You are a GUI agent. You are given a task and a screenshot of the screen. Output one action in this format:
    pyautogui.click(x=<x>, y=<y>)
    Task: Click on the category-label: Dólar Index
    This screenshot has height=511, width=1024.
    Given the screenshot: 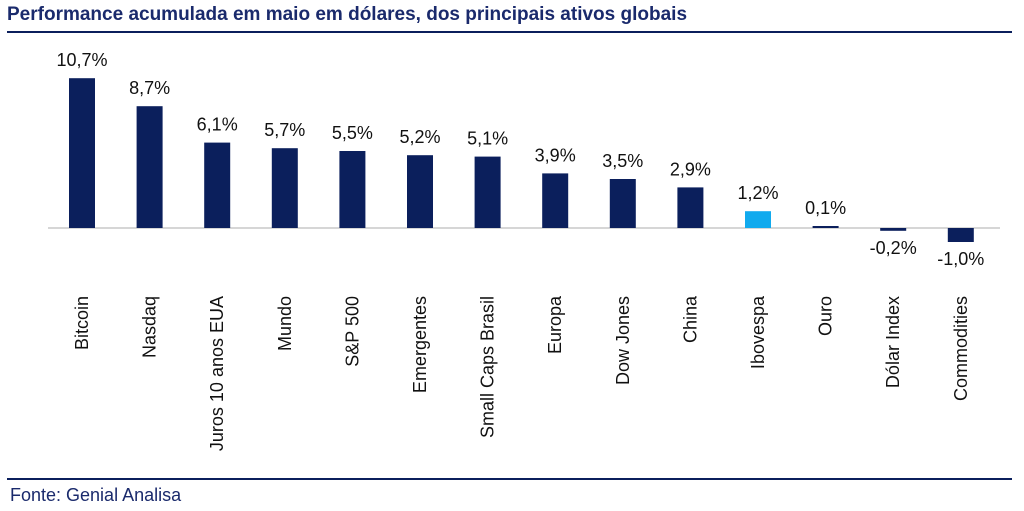 What is the action you would take?
    pyautogui.click(x=893, y=342)
    